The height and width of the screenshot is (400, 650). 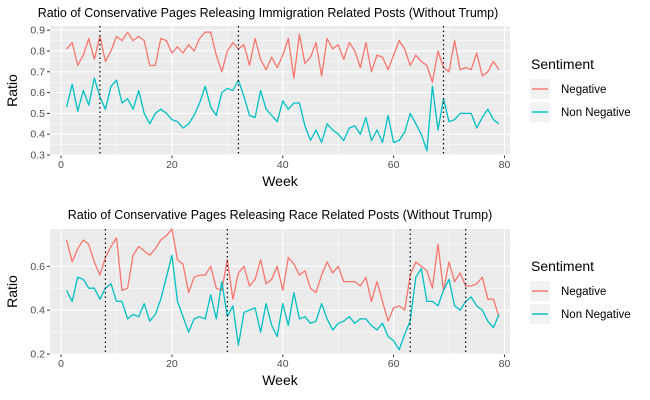 I want to click on race-legend-title: Sentiment, so click(x=562, y=266).